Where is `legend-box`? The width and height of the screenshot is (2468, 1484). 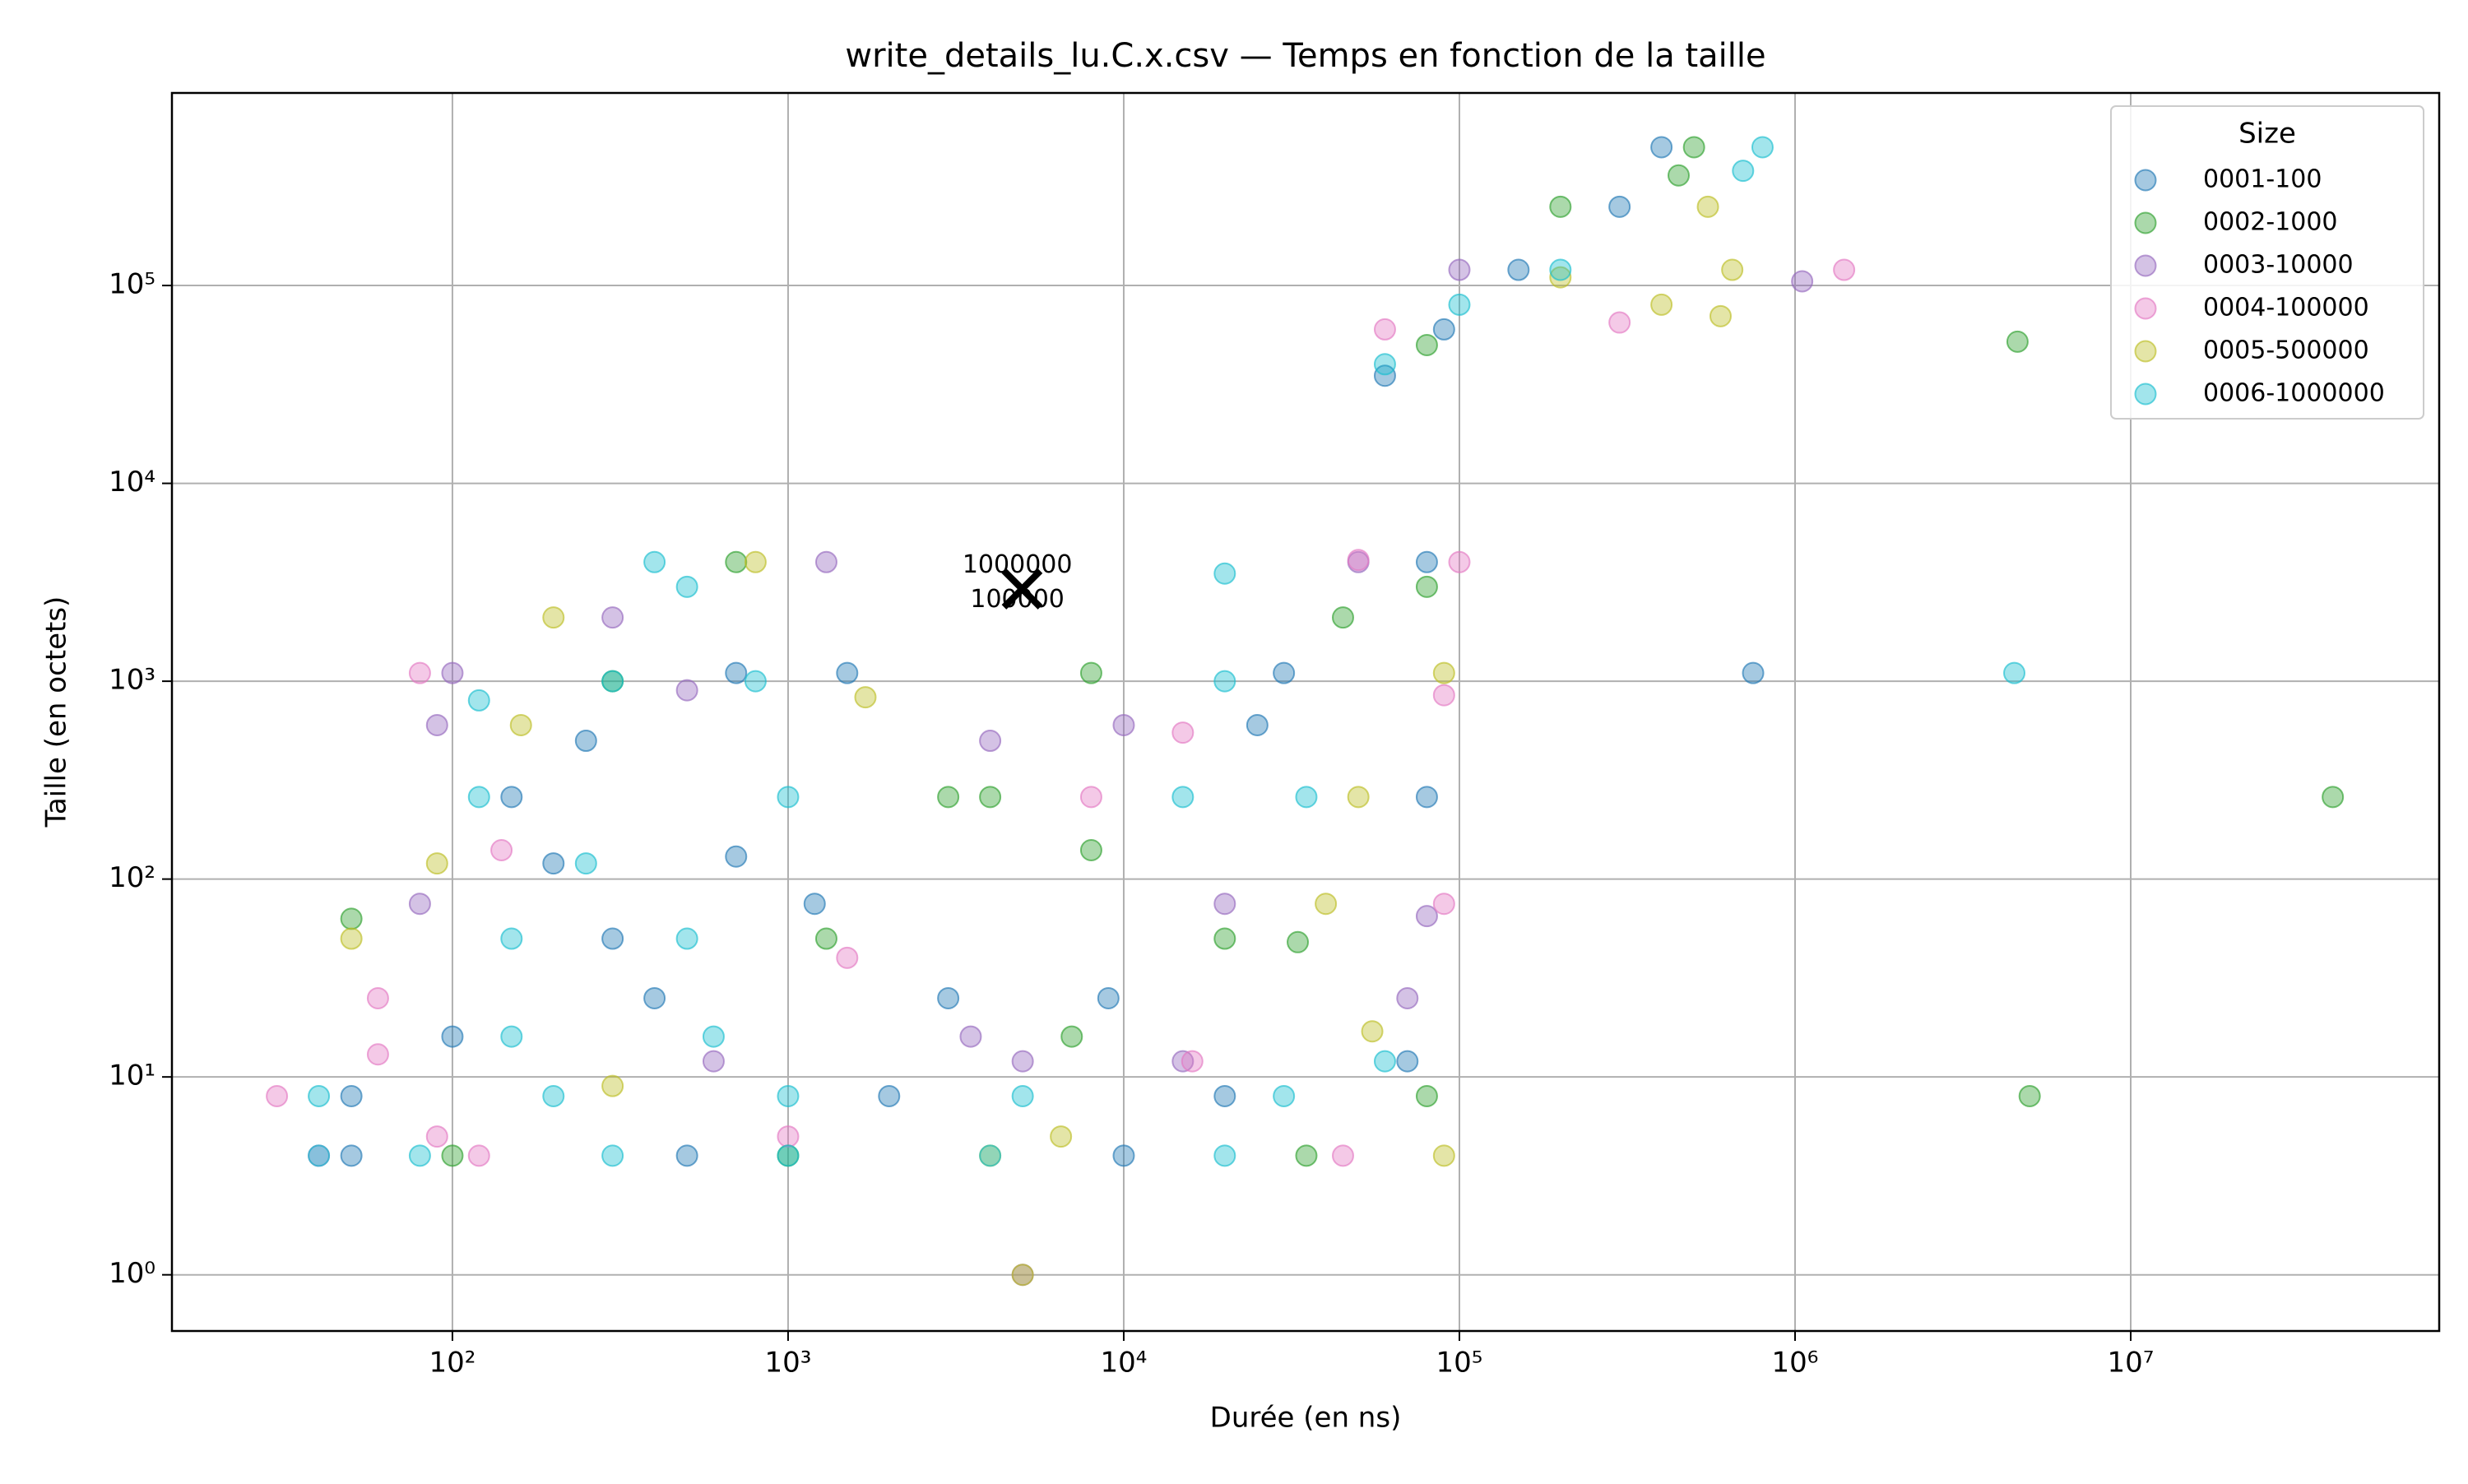 legend-box is located at coordinates (2267, 262).